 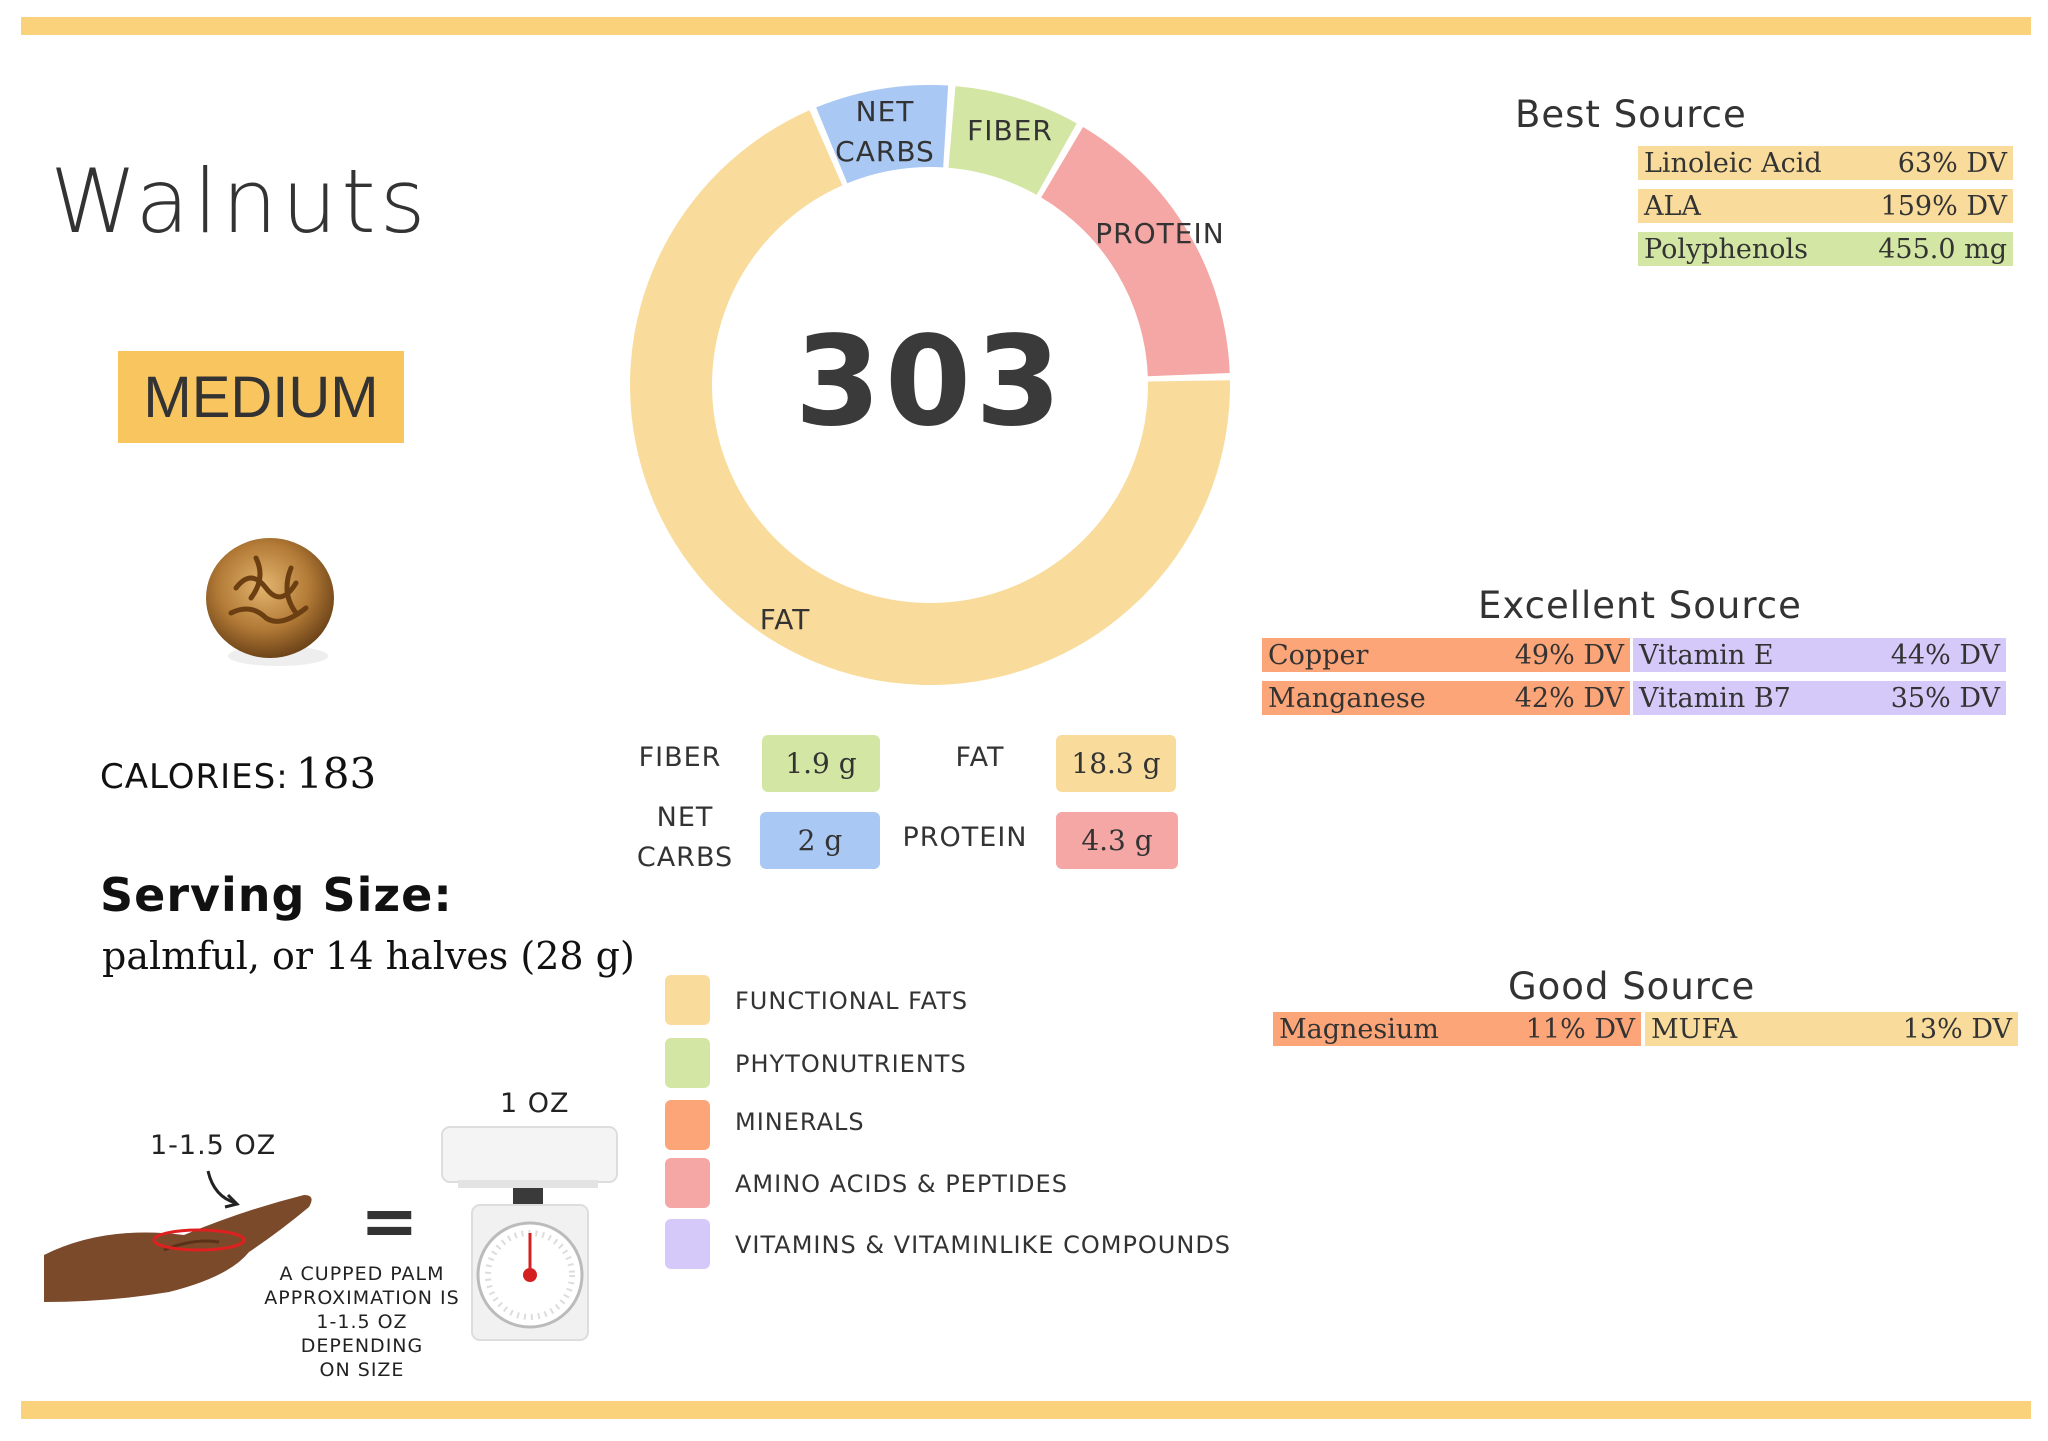 I want to click on cupped-hand-image, so click(x=178, y=1248).